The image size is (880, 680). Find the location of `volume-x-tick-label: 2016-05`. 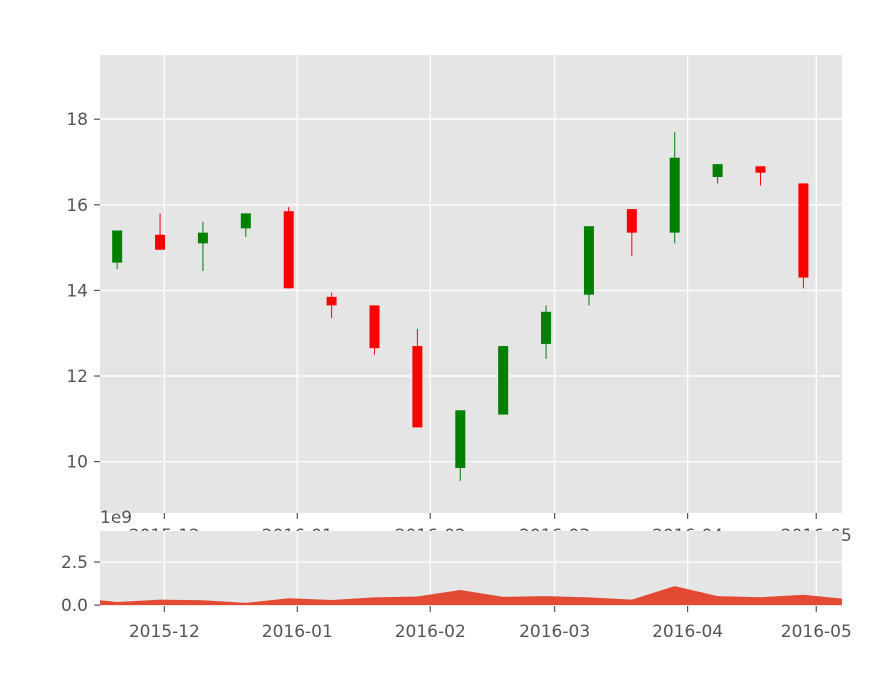

volume-x-tick-label: 2016-05 is located at coordinates (816, 632).